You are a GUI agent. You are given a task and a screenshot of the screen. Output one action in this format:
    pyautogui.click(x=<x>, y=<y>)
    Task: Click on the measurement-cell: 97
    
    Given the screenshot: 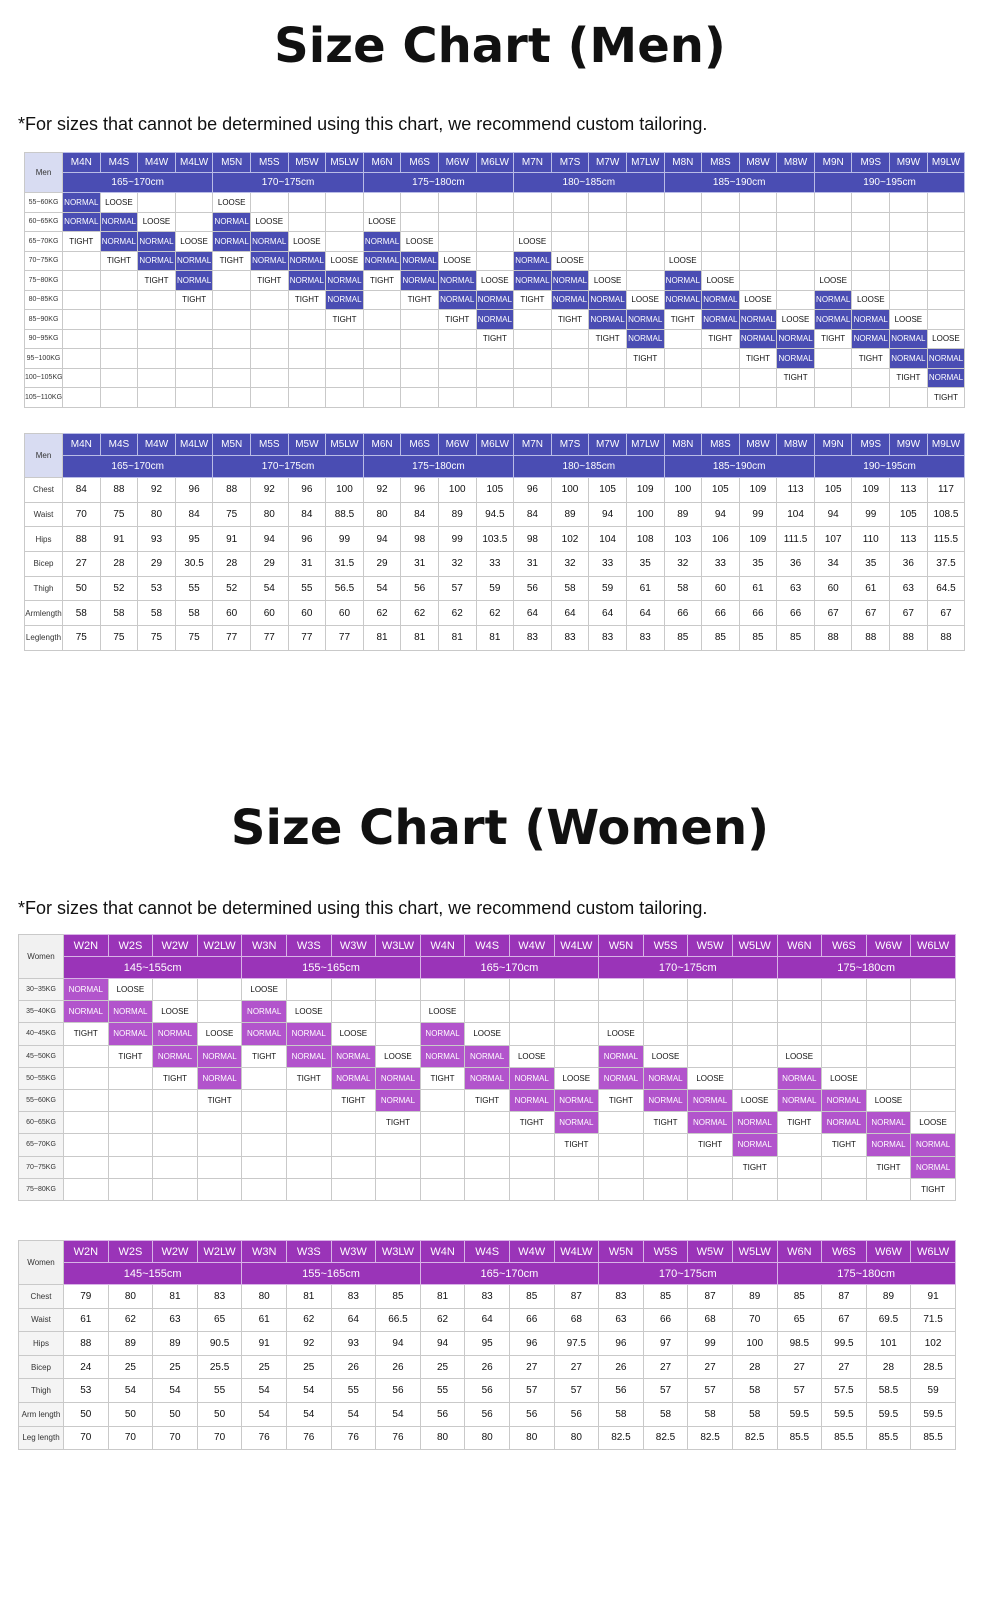 What is the action you would take?
    pyautogui.click(x=665, y=1343)
    